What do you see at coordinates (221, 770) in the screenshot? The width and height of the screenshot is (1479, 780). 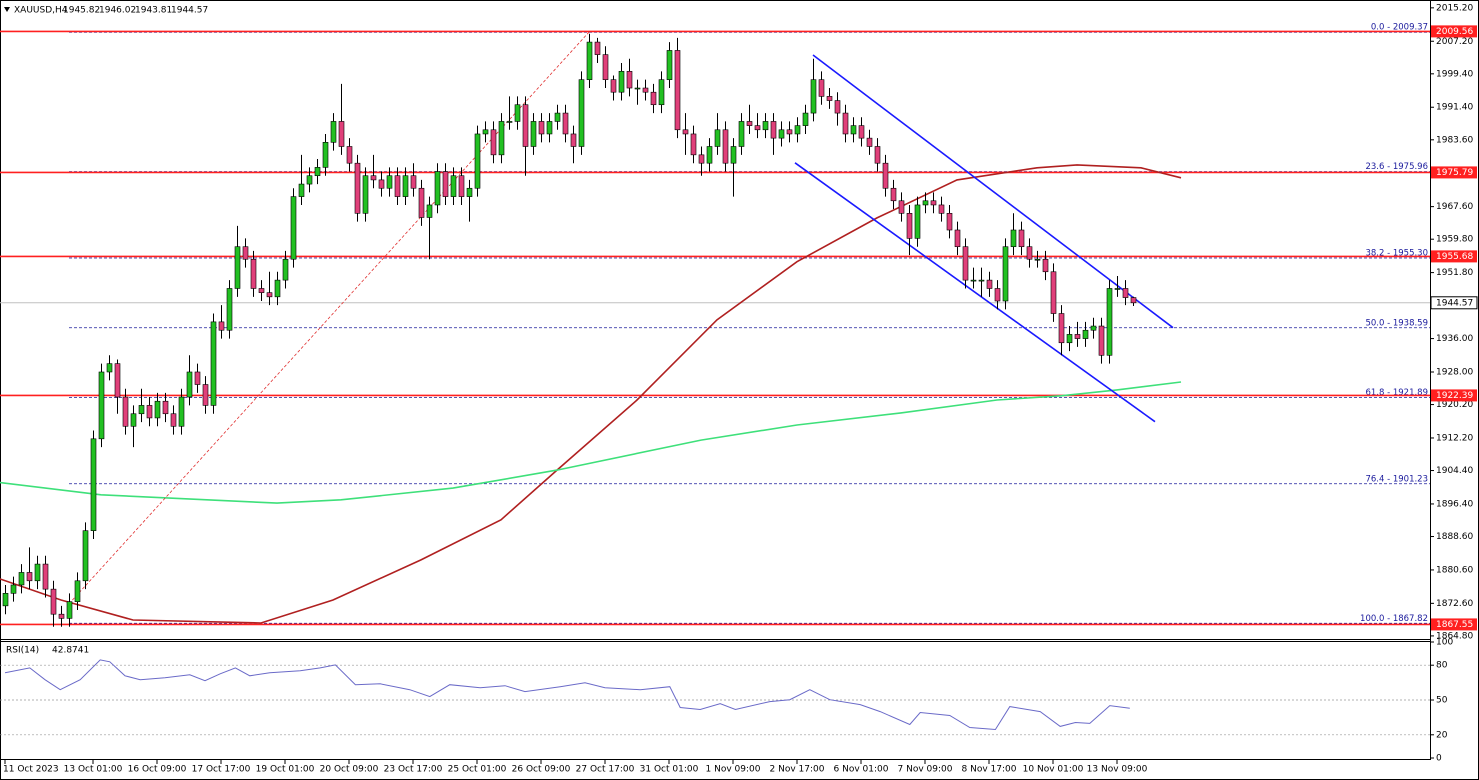 I see `x-tick-label: 17 Oct 17:00` at bounding box center [221, 770].